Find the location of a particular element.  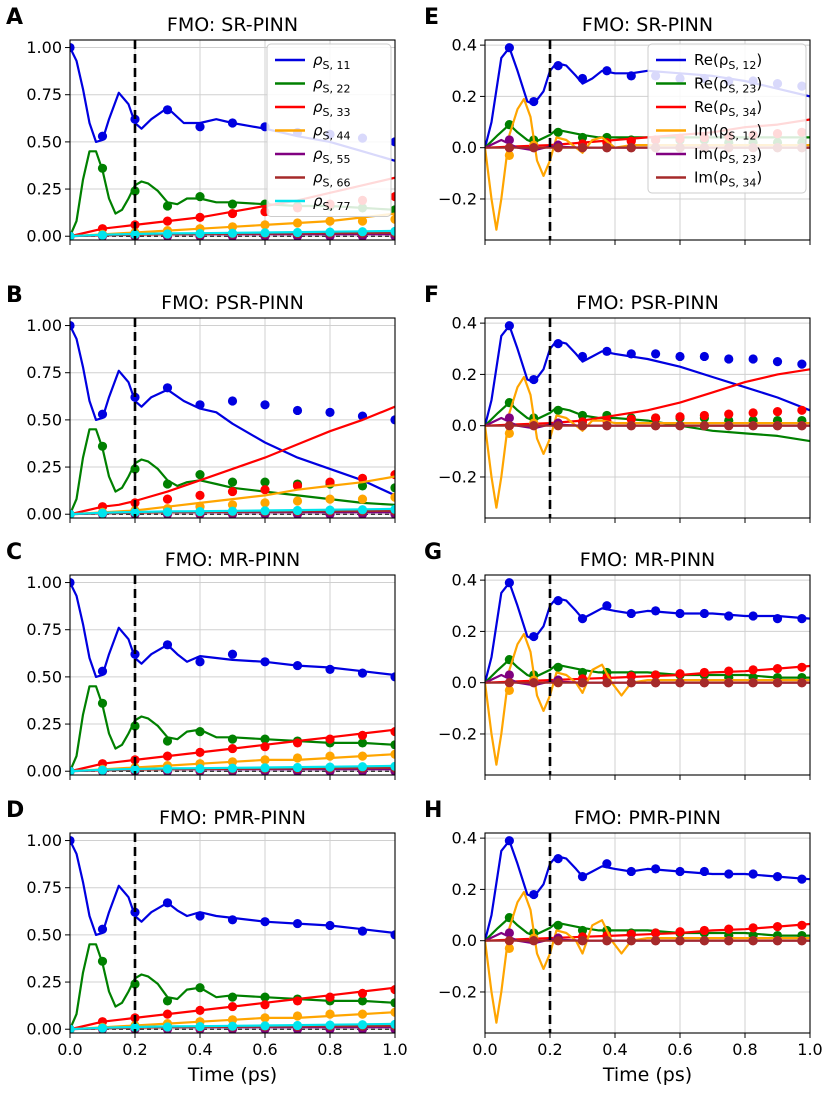

panel-label: D is located at coordinates (15, 810).